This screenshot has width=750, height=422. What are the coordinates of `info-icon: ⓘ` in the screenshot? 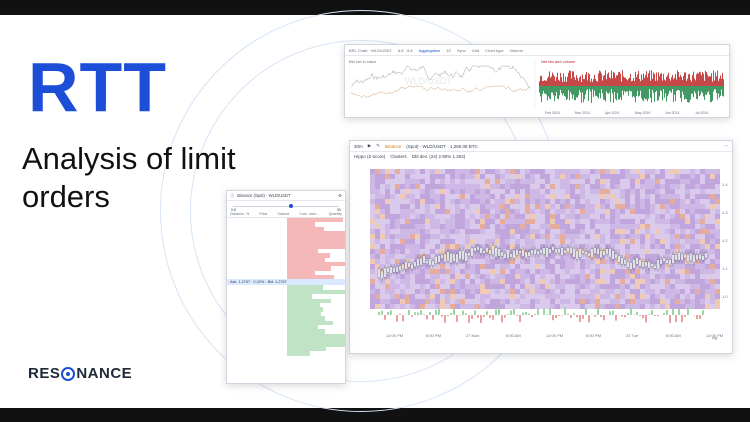 It's located at (232, 195).